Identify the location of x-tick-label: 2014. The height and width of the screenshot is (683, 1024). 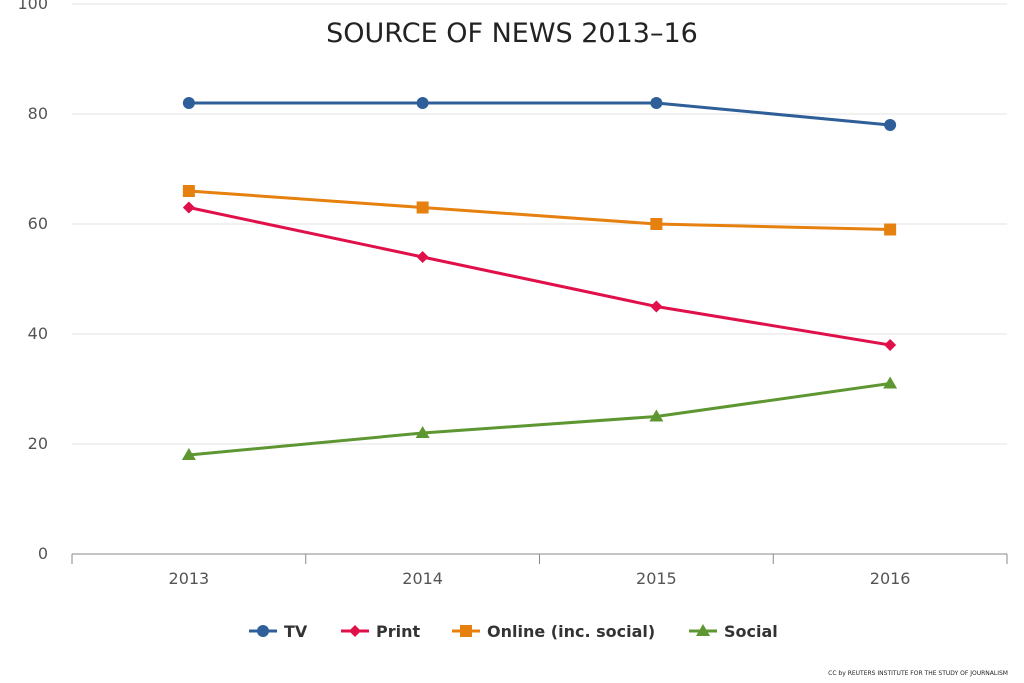
(422, 578).